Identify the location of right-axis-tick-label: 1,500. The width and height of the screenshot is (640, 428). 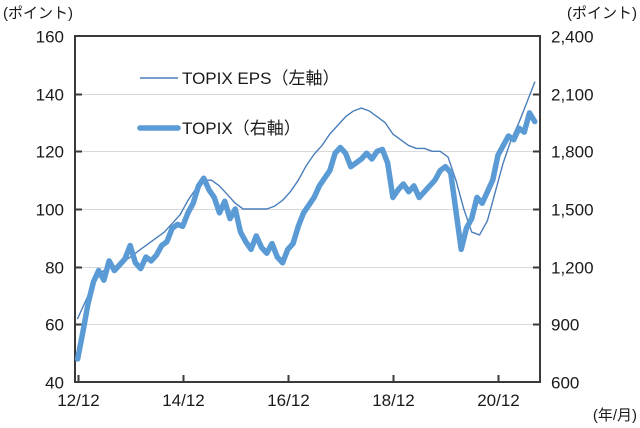
(572, 210).